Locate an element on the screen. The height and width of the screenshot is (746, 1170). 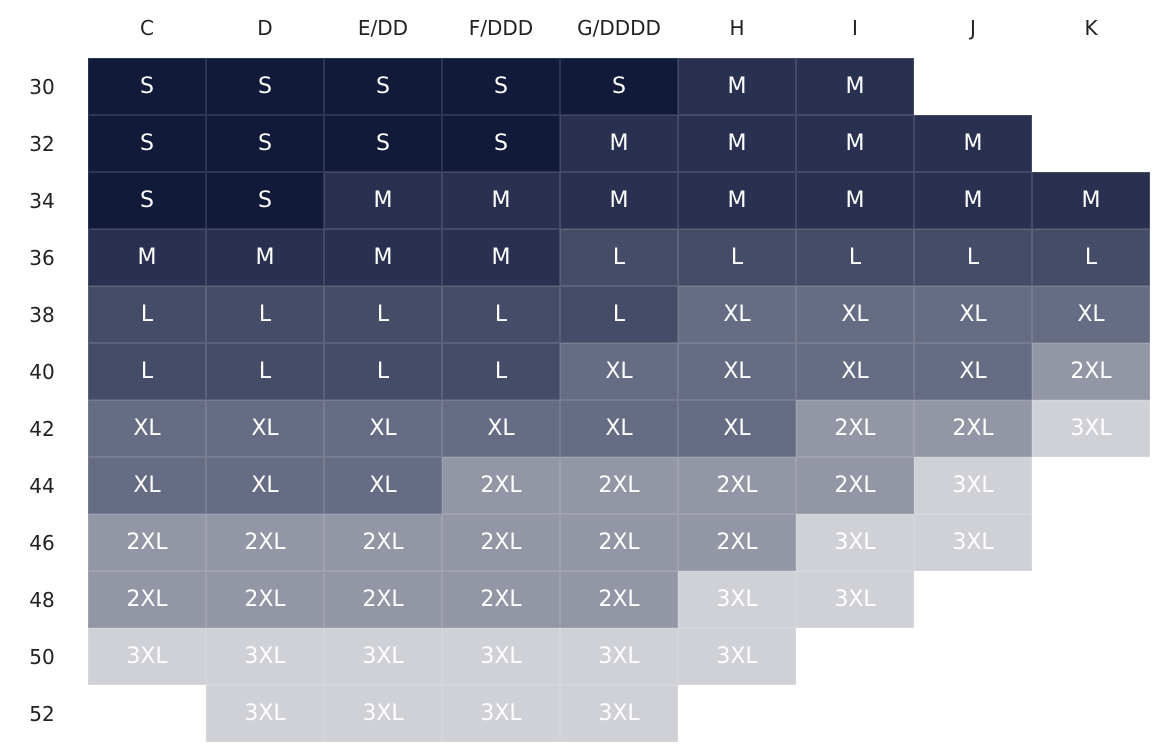
band-label: 46 is located at coordinates (42, 543).